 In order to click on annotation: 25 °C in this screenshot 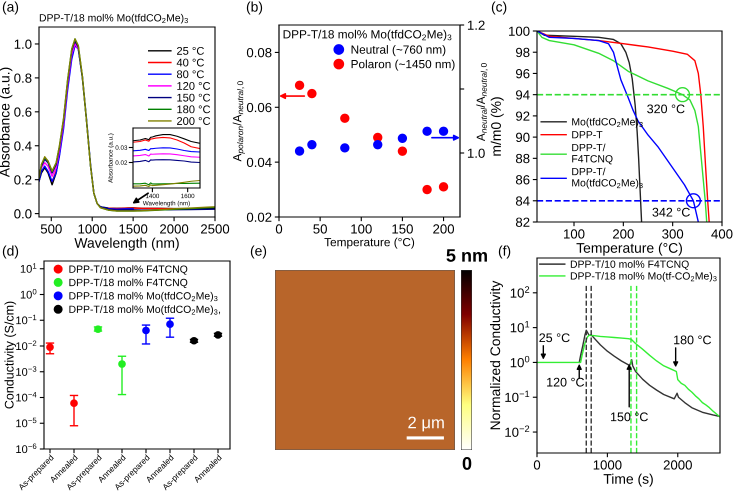, I will do `click(554, 337)`.